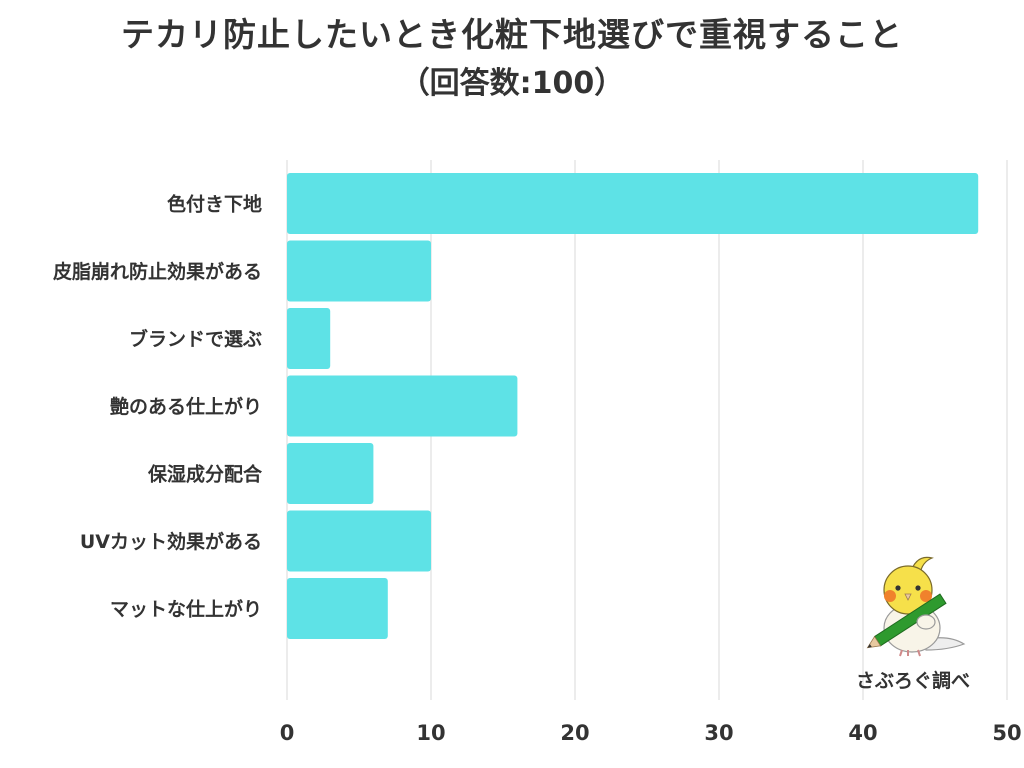 Image resolution: width=1024 pixels, height=768 pixels. Describe the element at coordinates (1006, 733) in the screenshot. I see `x-tick-label: 50` at that location.